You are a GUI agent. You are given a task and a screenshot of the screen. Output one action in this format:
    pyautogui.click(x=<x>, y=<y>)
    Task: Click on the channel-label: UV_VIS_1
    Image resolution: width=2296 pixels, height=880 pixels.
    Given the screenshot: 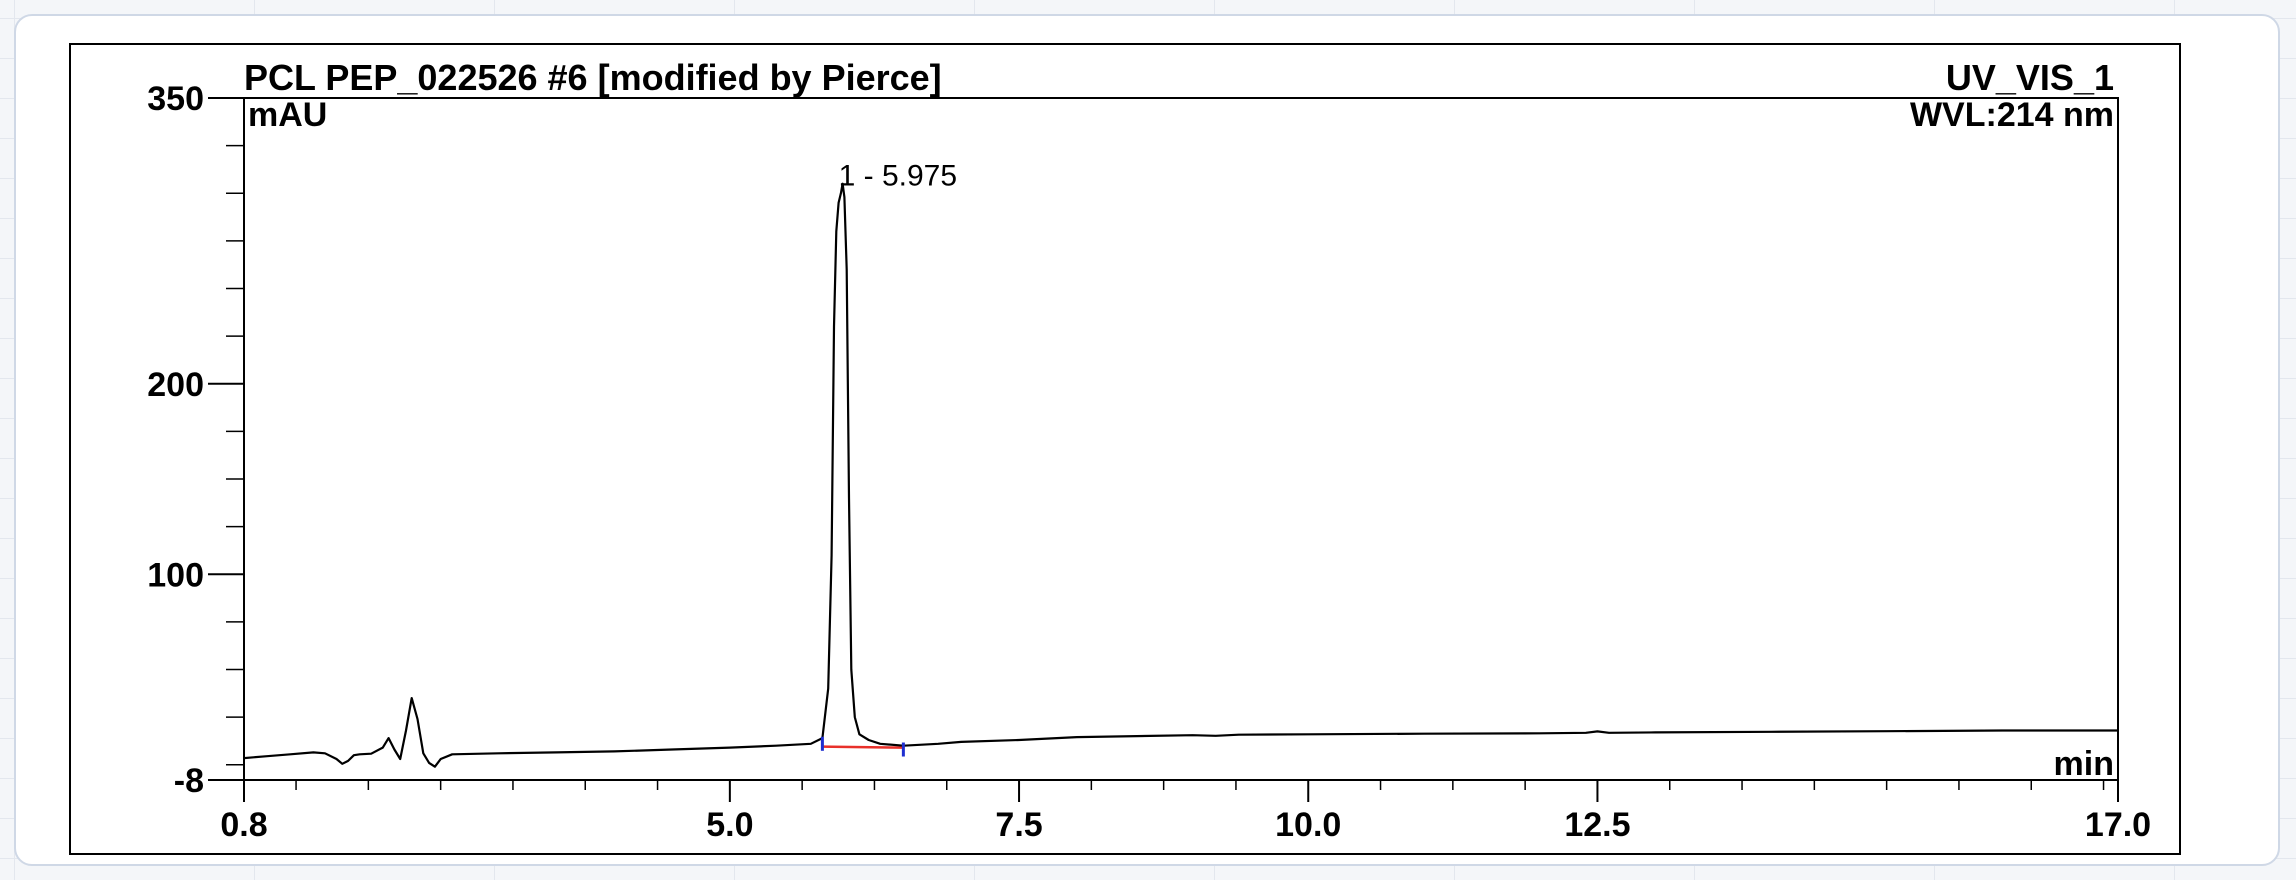 What is the action you would take?
    pyautogui.click(x=2030, y=77)
    